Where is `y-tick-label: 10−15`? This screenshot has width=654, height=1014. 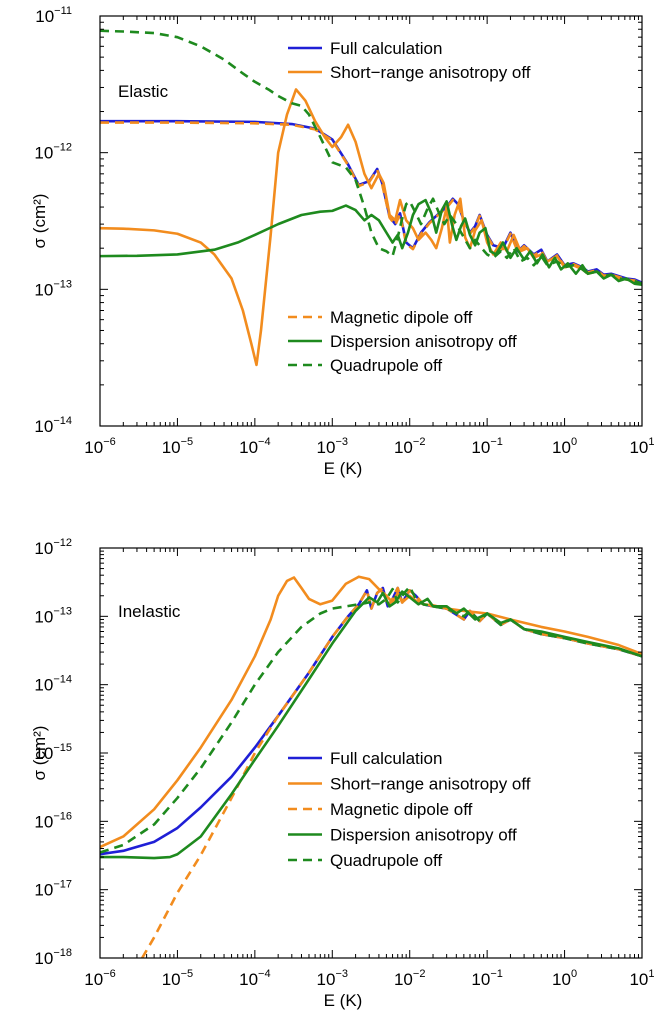 y-tick-label: 10−15 is located at coordinates (53, 752).